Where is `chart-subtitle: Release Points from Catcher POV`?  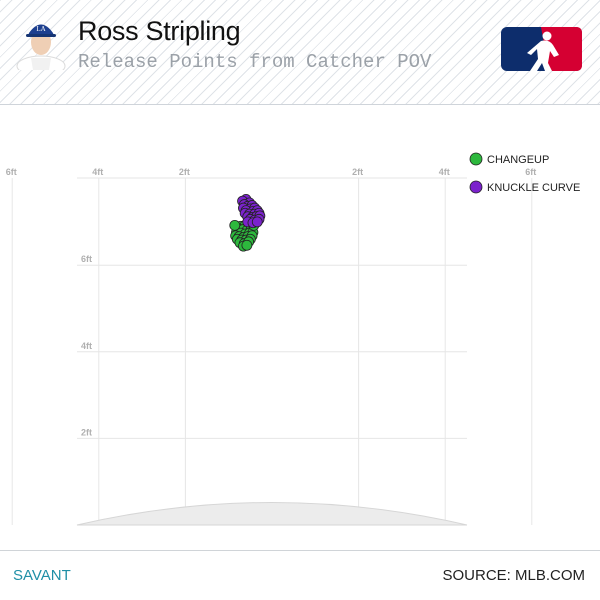 chart-subtitle: Release Points from Catcher POV is located at coordinates (255, 62).